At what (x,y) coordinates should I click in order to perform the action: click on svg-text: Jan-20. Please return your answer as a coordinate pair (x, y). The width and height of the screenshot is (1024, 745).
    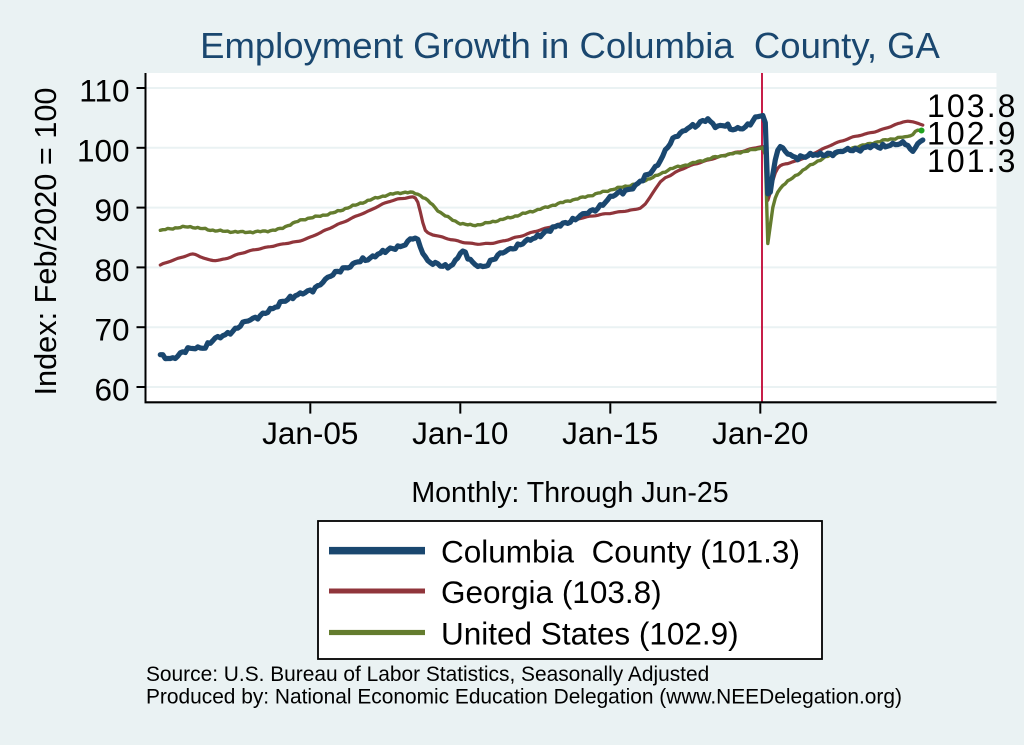
    Looking at the image, I should click on (760, 433).